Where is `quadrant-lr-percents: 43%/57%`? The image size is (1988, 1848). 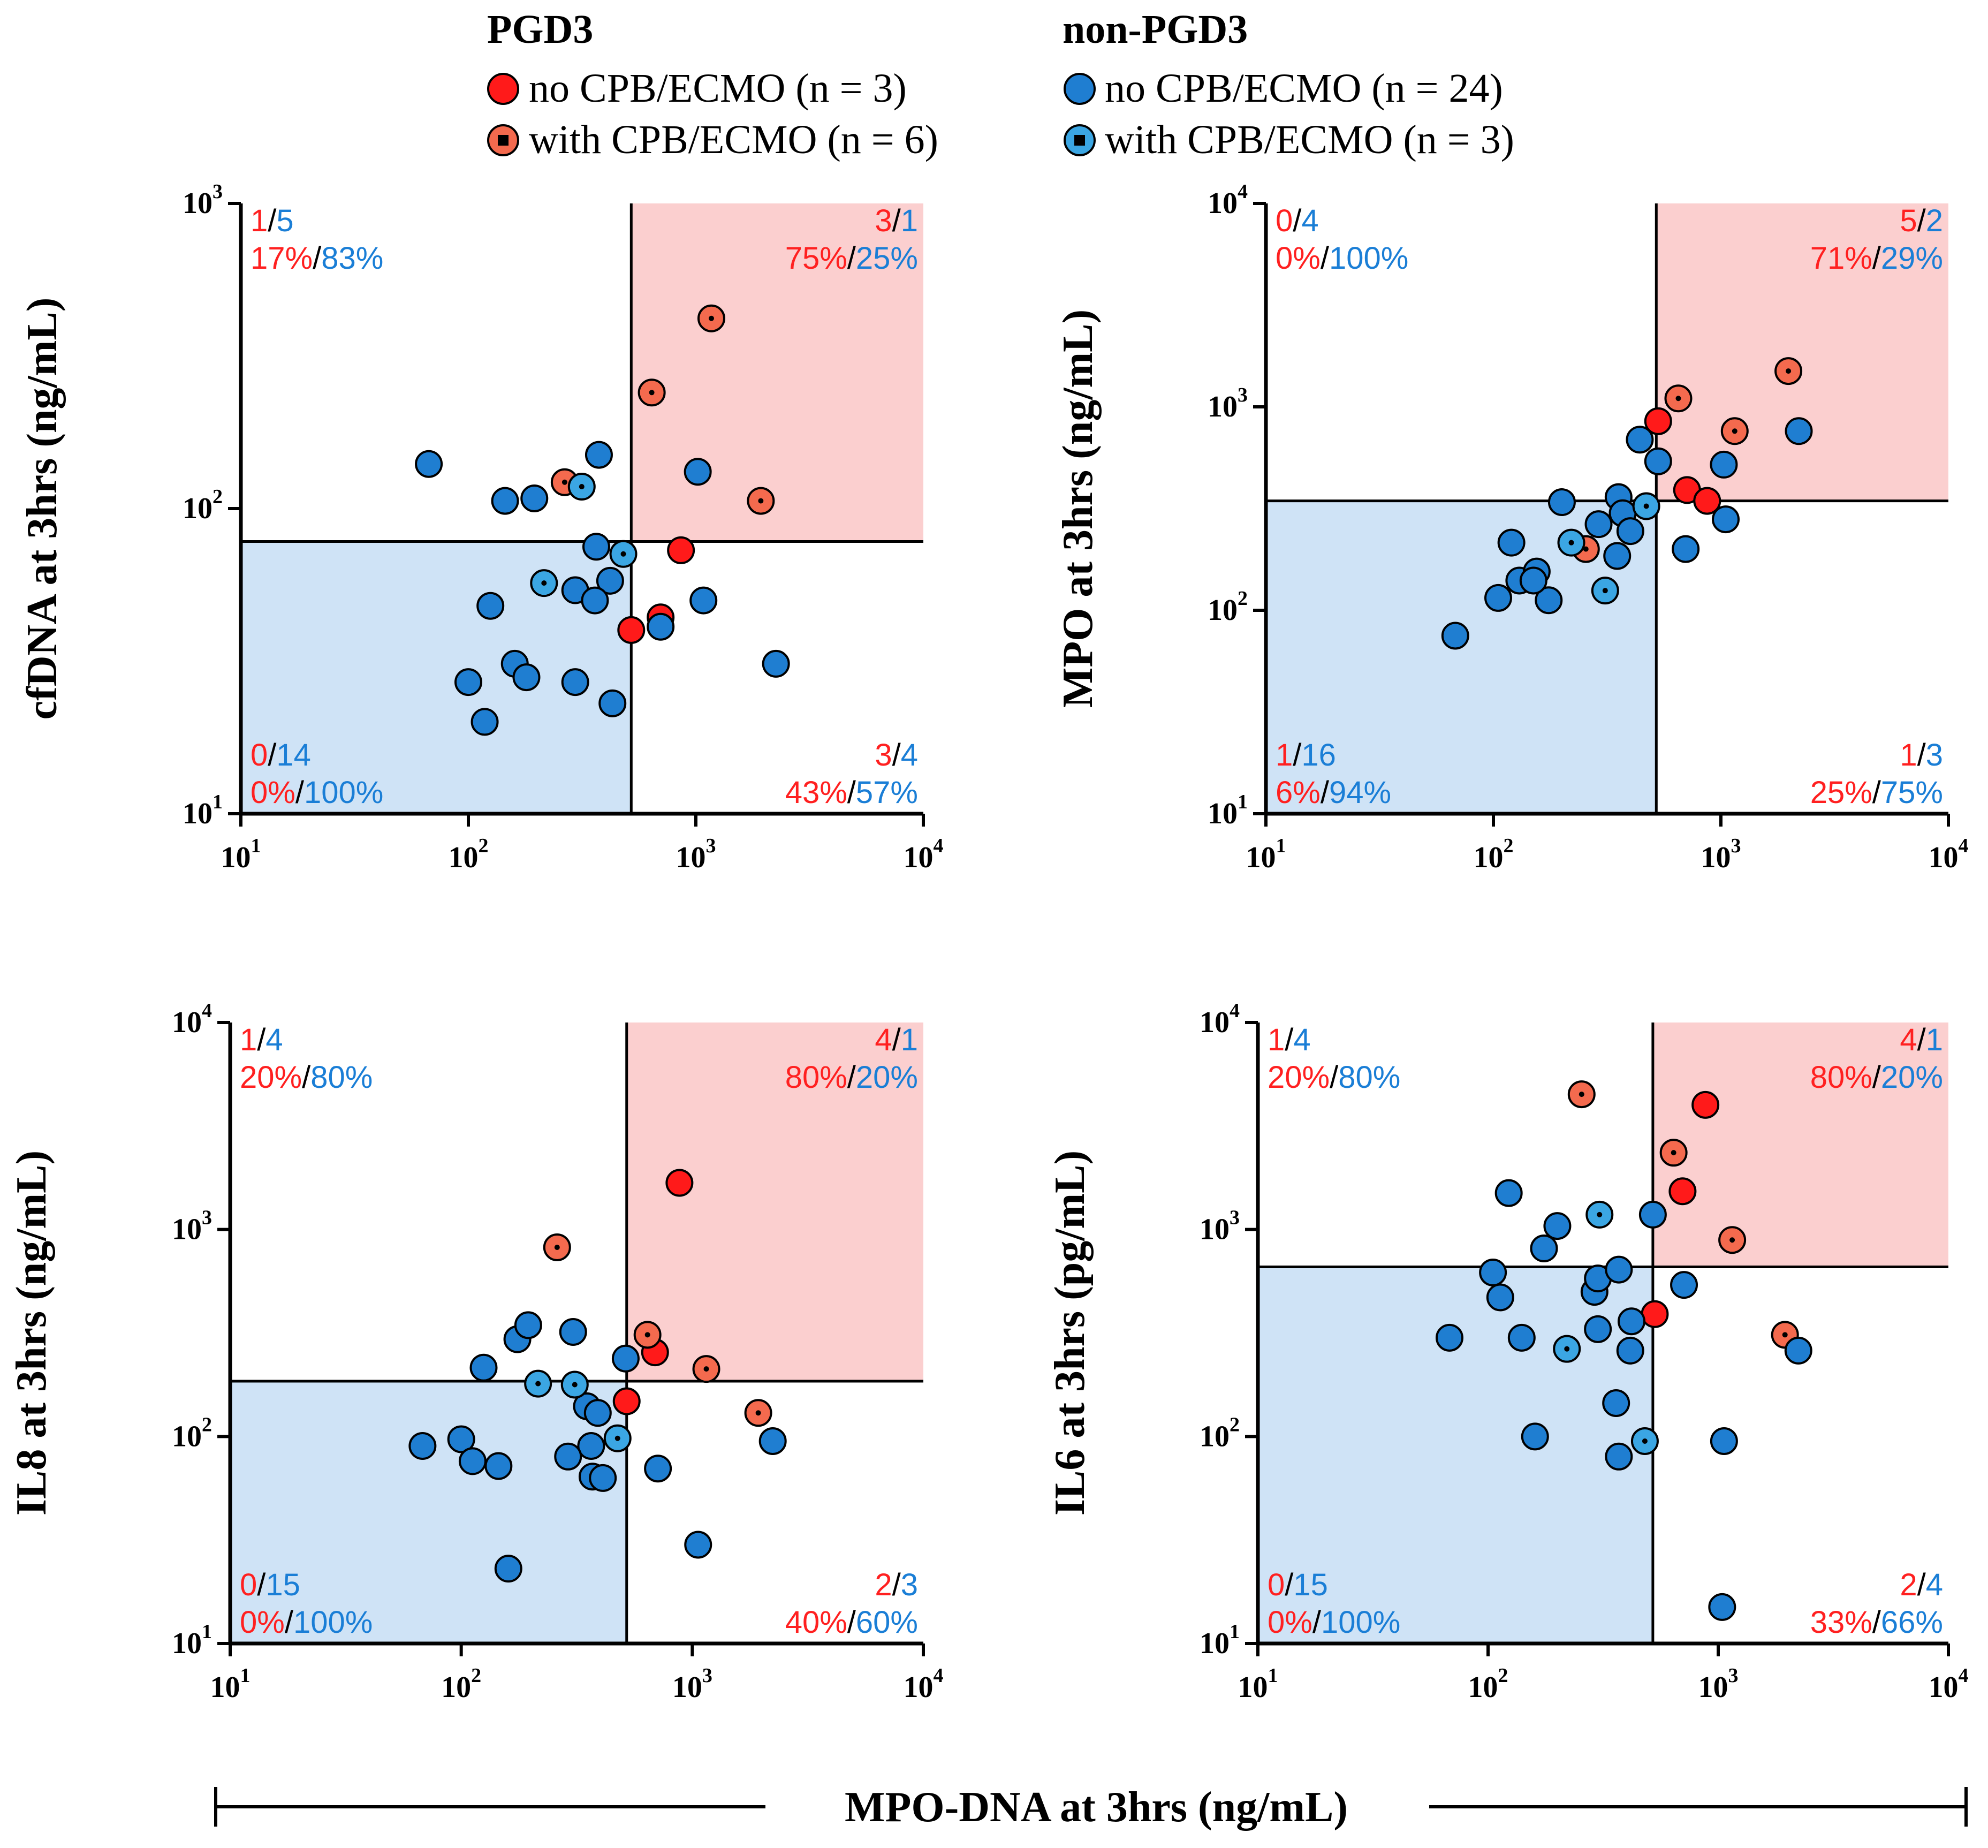
quadrant-lr-percents: 43%/57% is located at coordinates (852, 792).